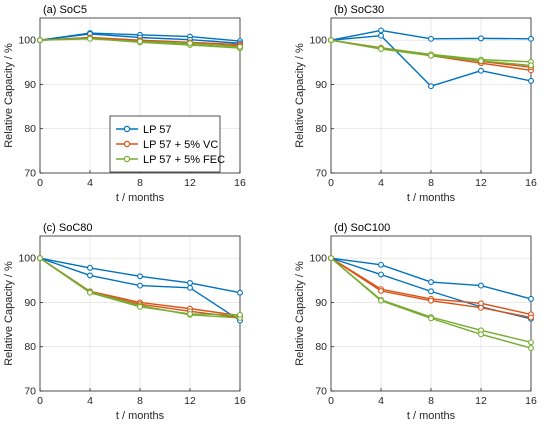 The width and height of the screenshot is (550, 427). Describe the element at coordinates (157, 130) in the screenshot. I see `legend-label-lp57: LP 57` at that location.